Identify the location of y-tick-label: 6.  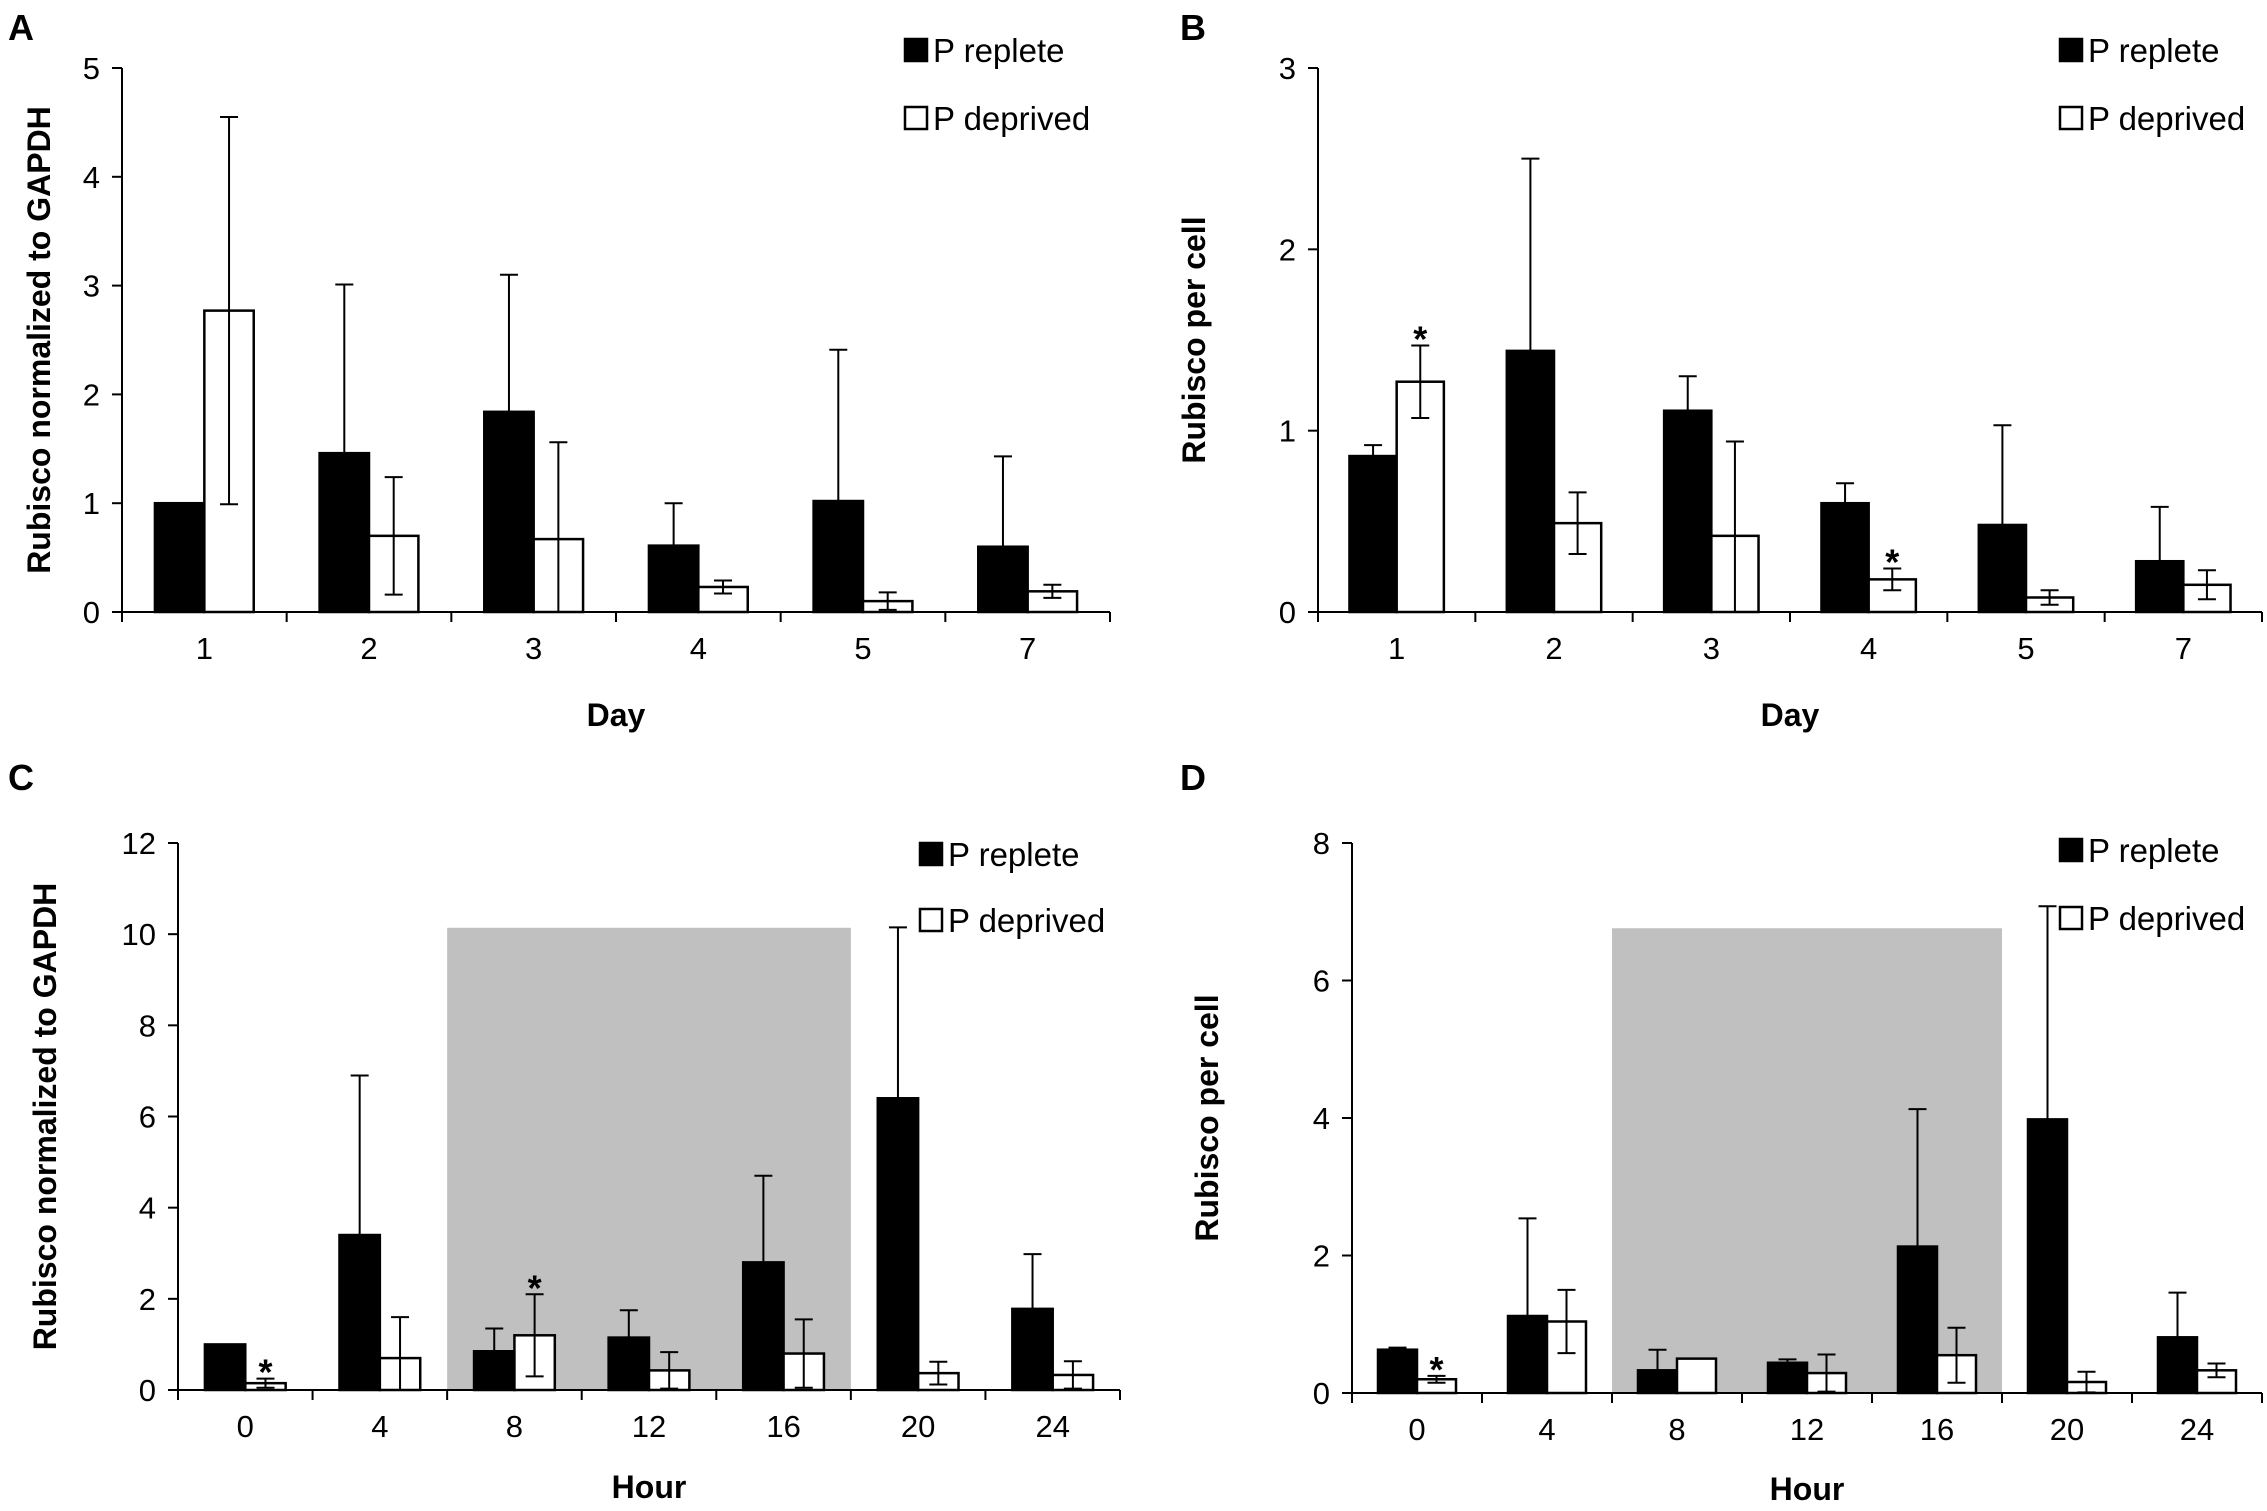
(147, 1117).